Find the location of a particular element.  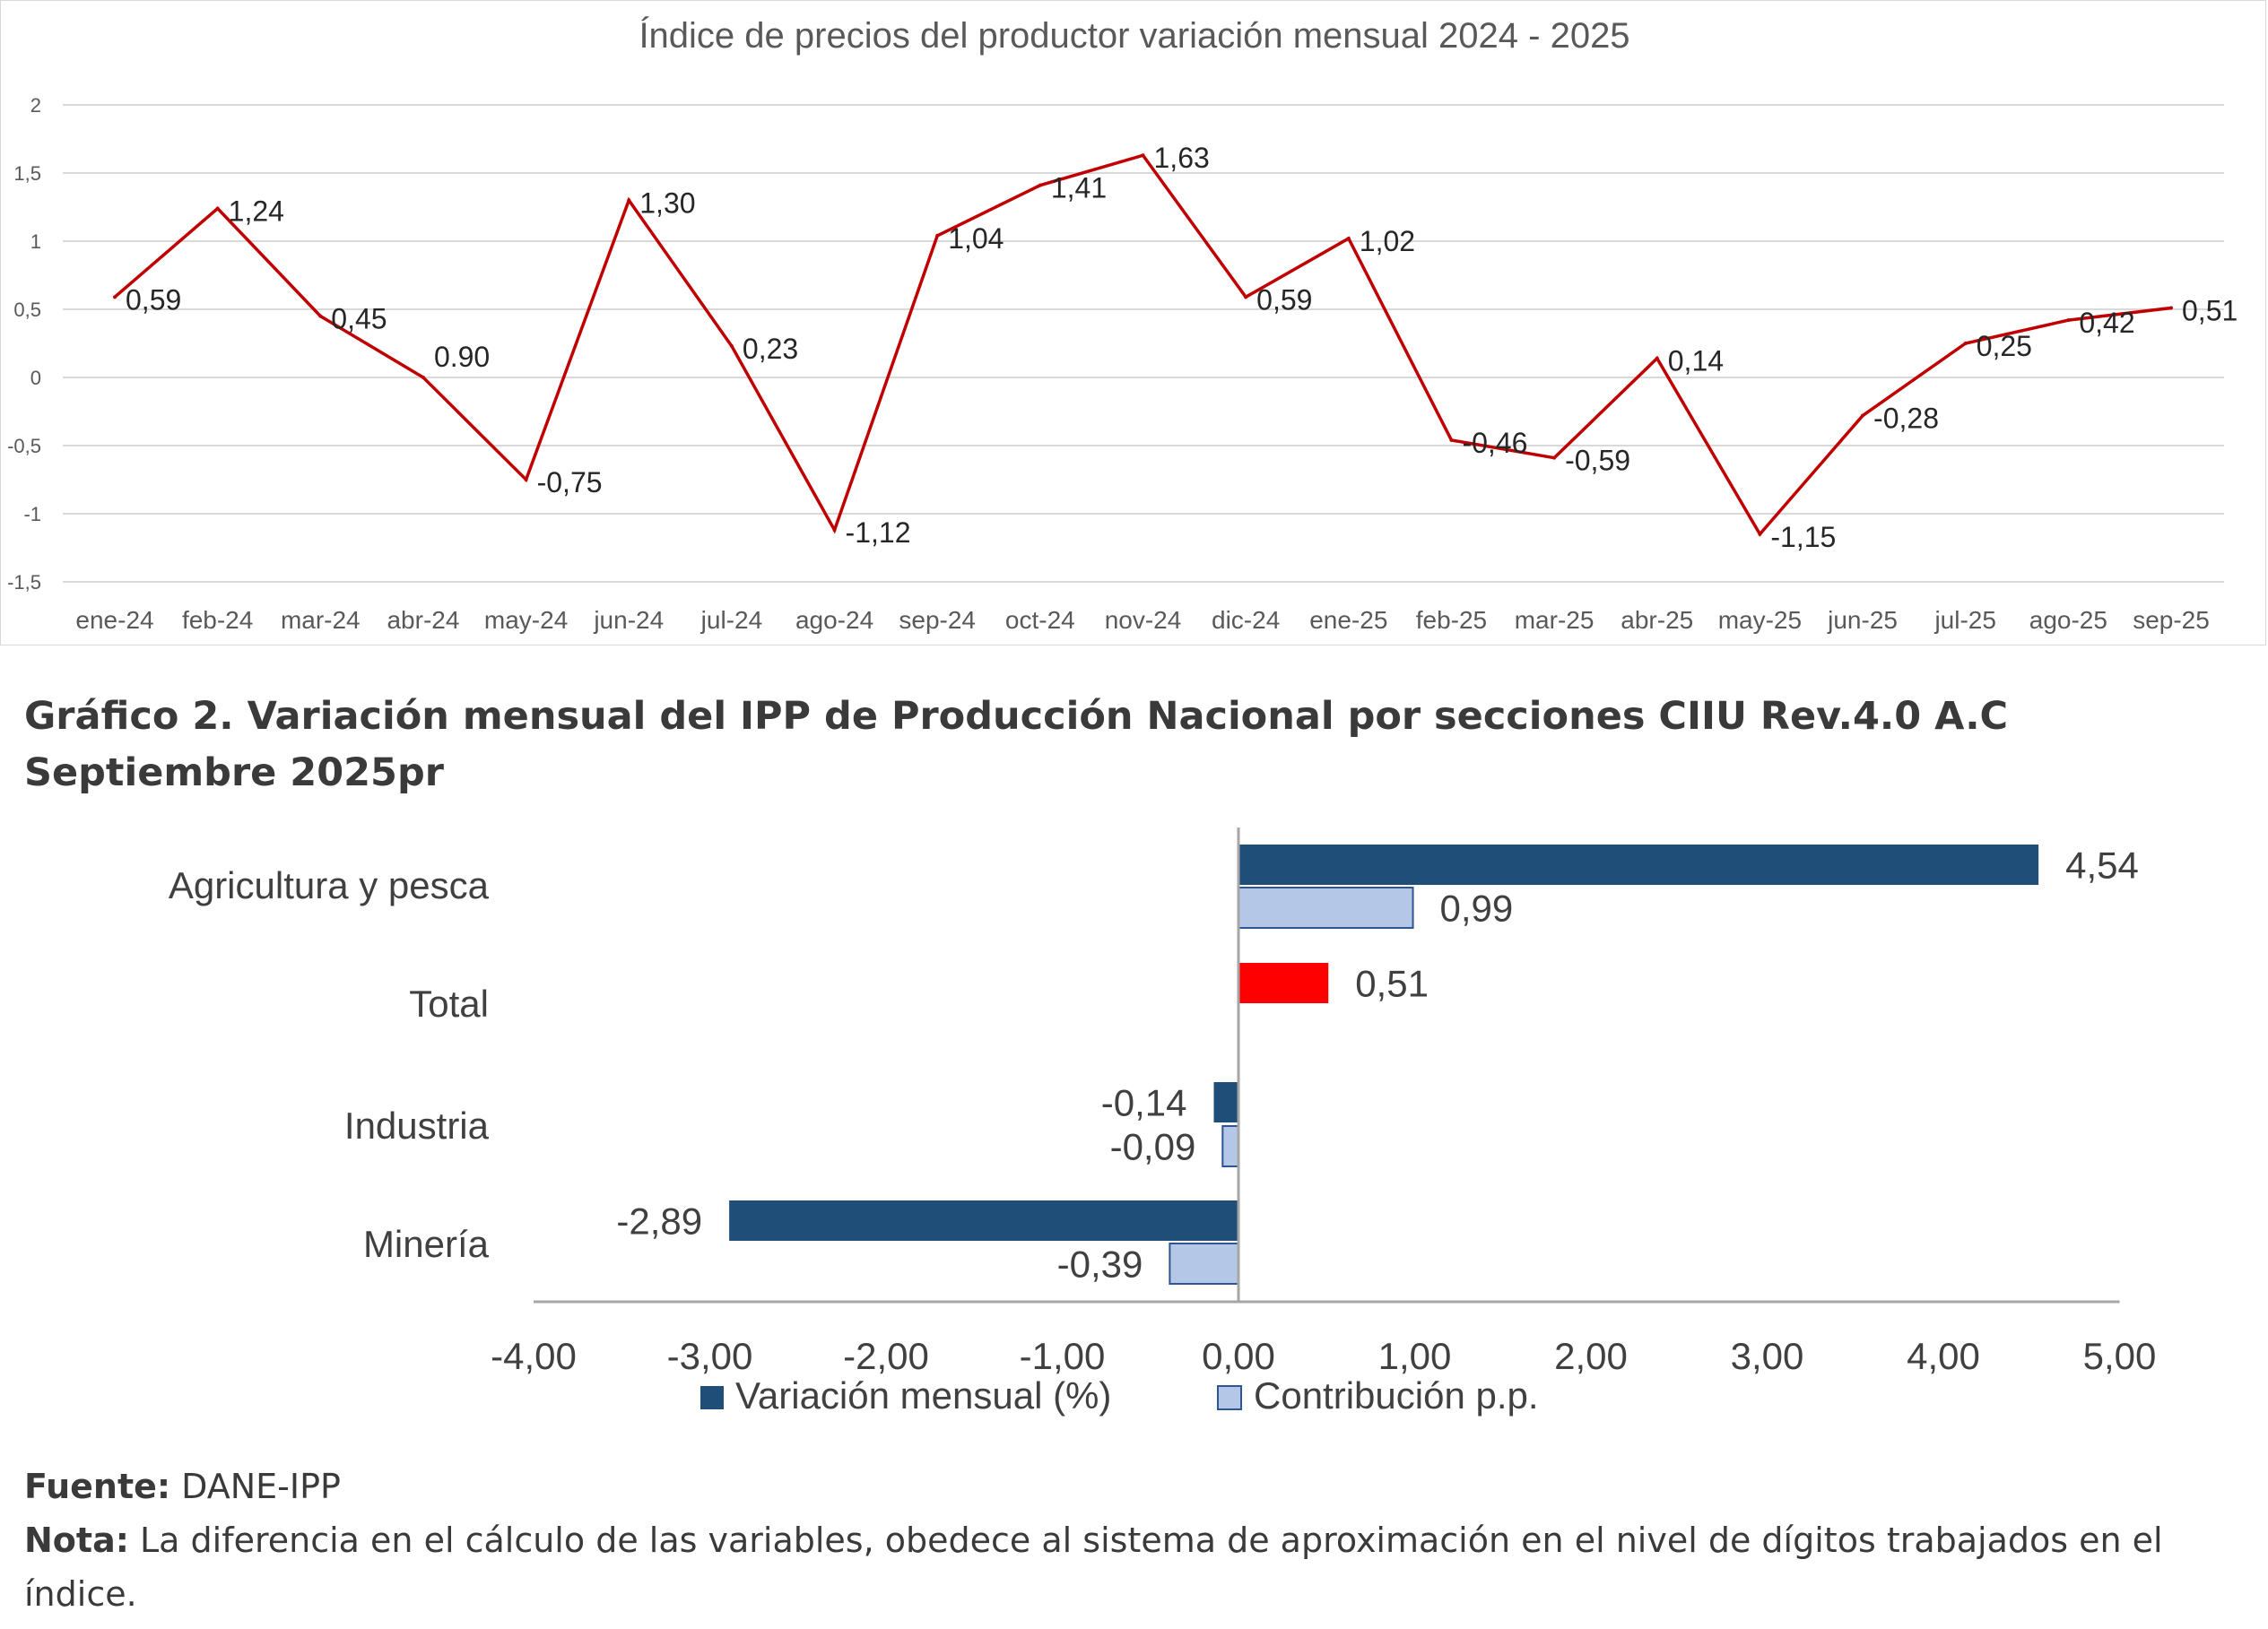

x-tick-label: abr-25 is located at coordinates (1657, 620).